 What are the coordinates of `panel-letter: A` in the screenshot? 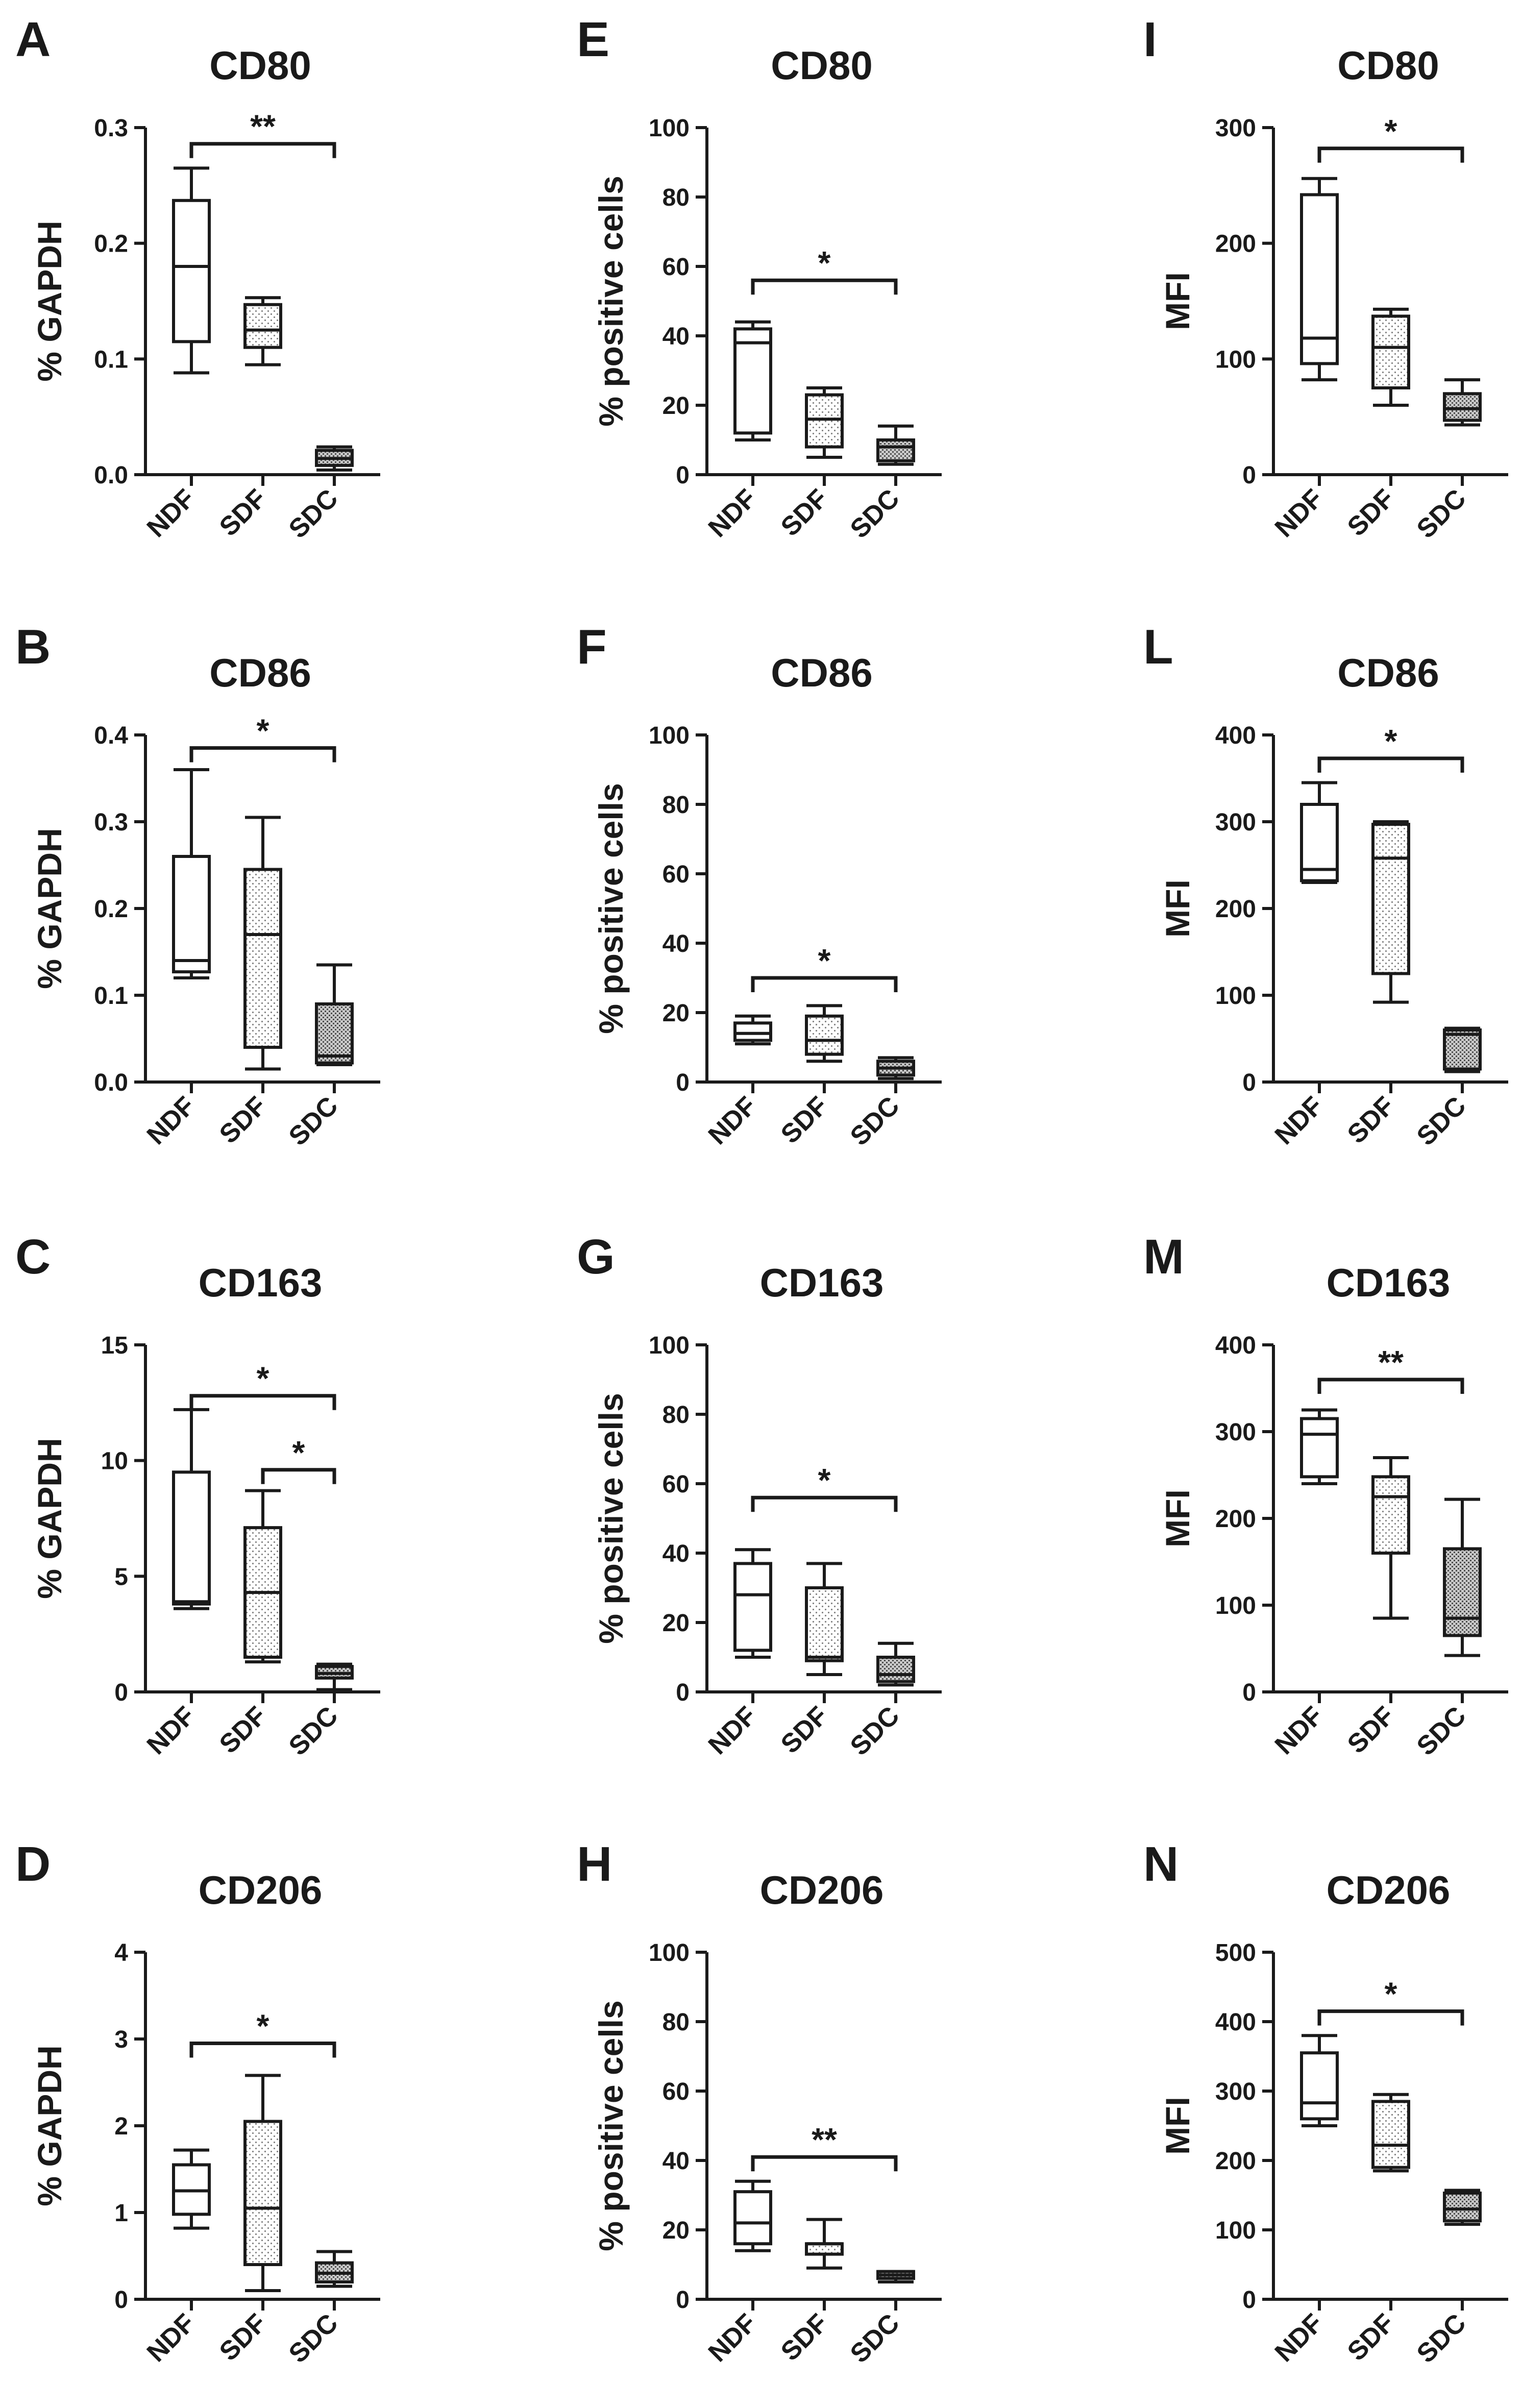 It's located at (33, 39).